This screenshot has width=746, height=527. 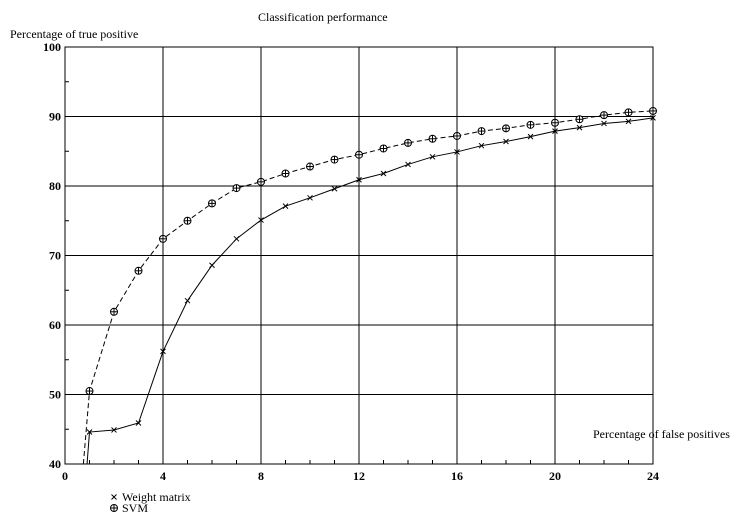 I want to click on y-tick-label: 90, so click(x=55, y=117).